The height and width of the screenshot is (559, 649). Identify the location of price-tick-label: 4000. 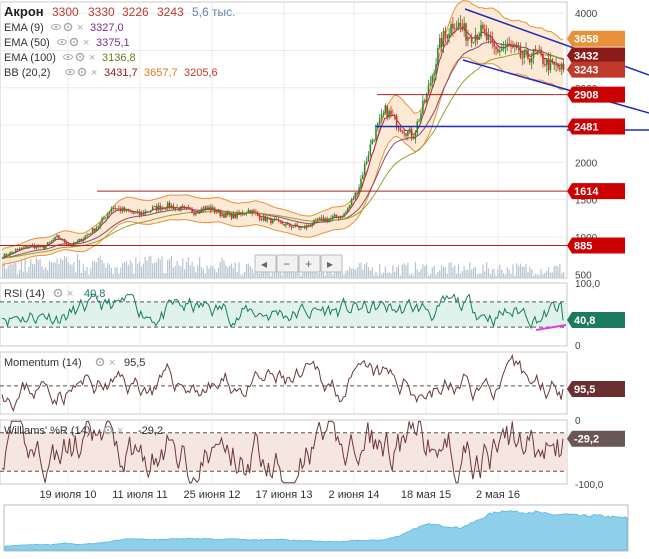
(586, 14).